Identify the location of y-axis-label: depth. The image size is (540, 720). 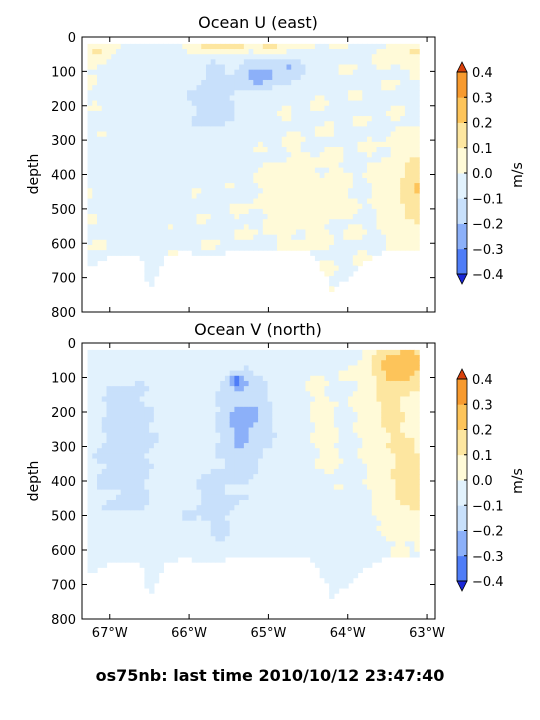
(34, 174).